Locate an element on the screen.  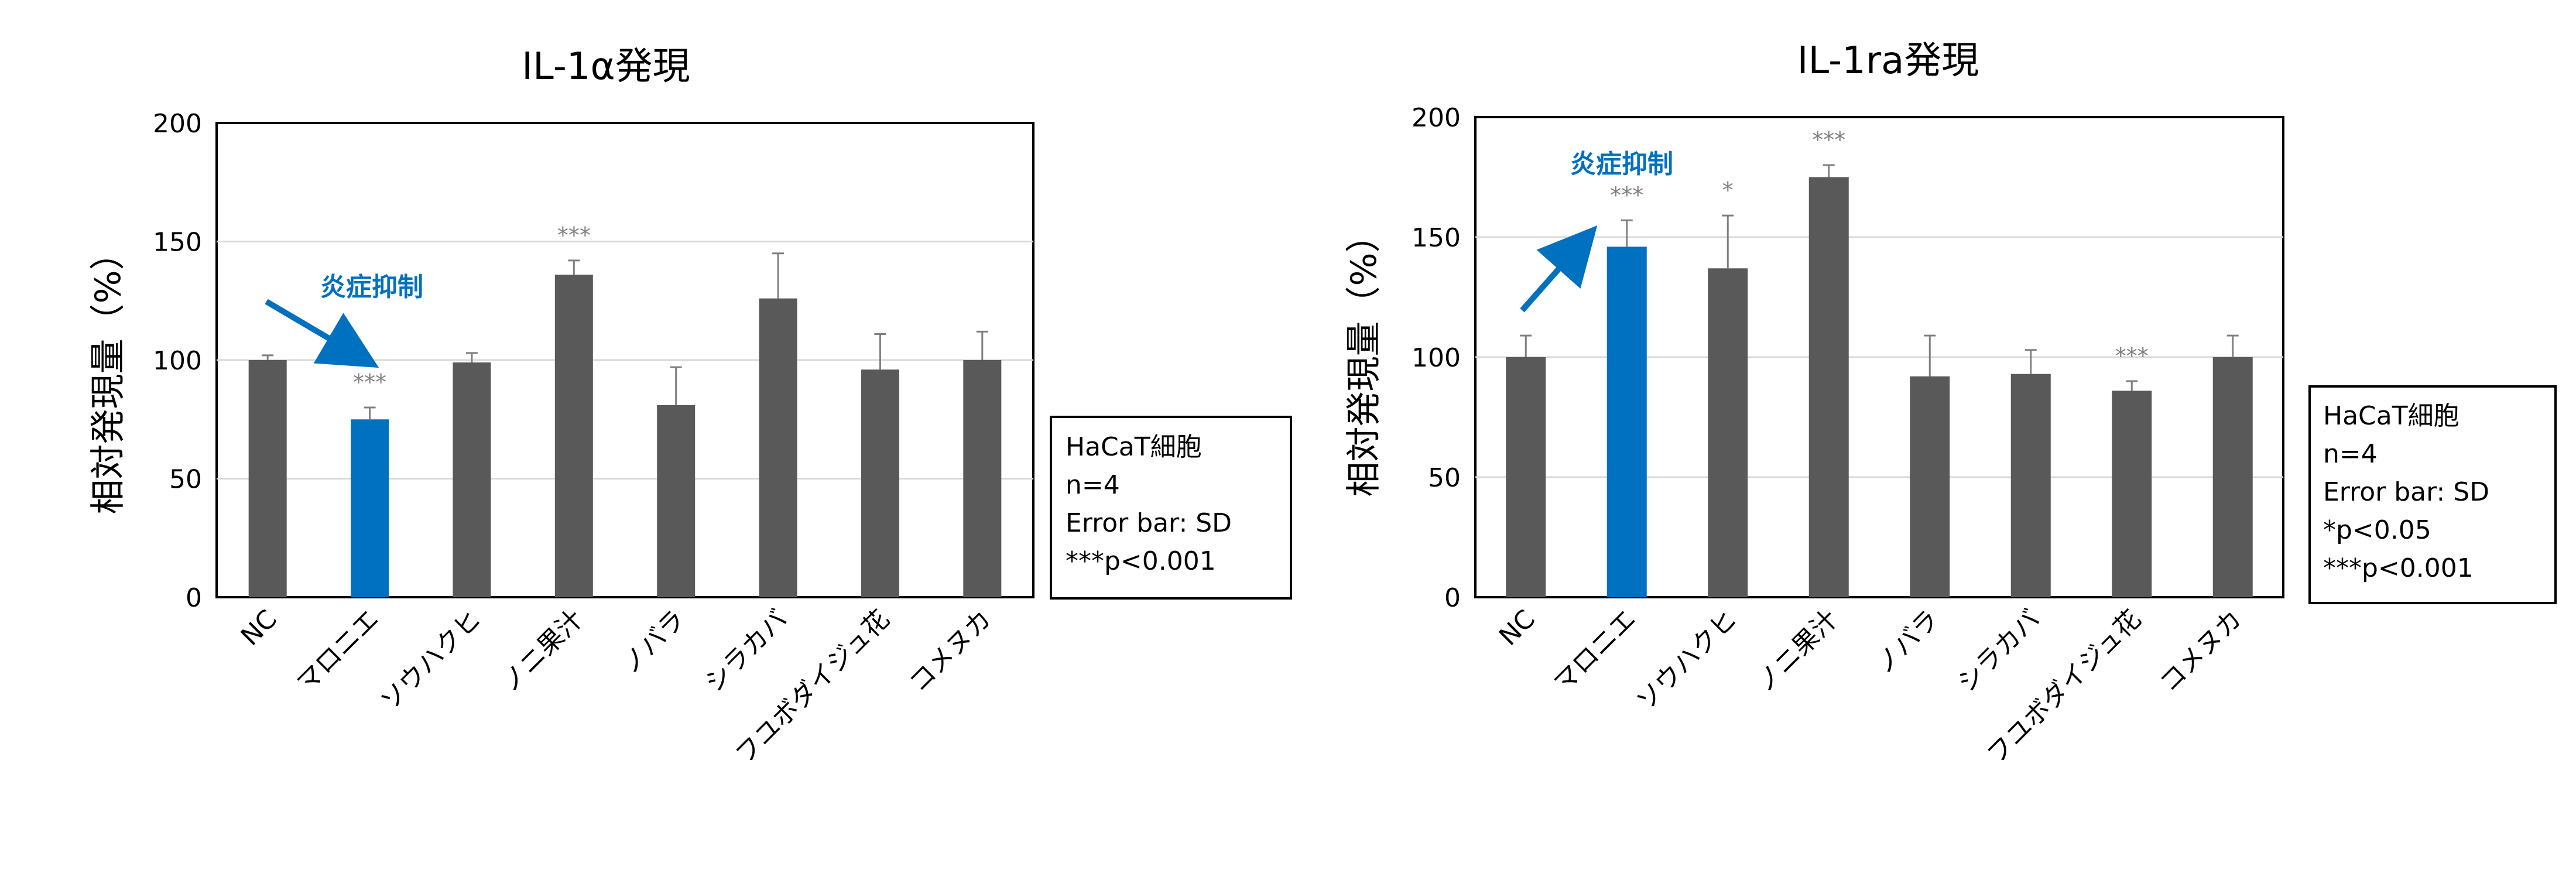
significance-markers: *** ******* is located at coordinates (1879, 248).